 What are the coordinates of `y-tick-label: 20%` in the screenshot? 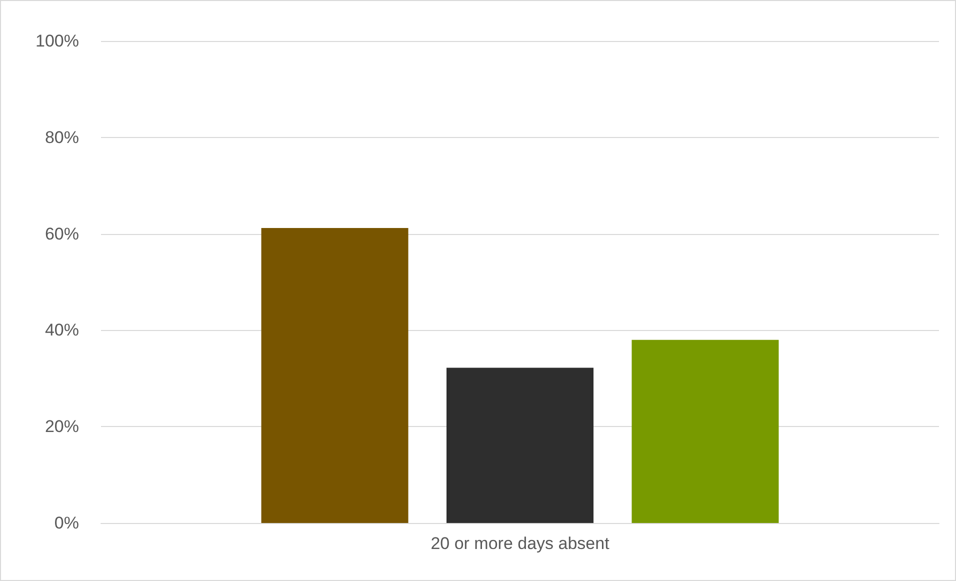 It's located at (61, 426).